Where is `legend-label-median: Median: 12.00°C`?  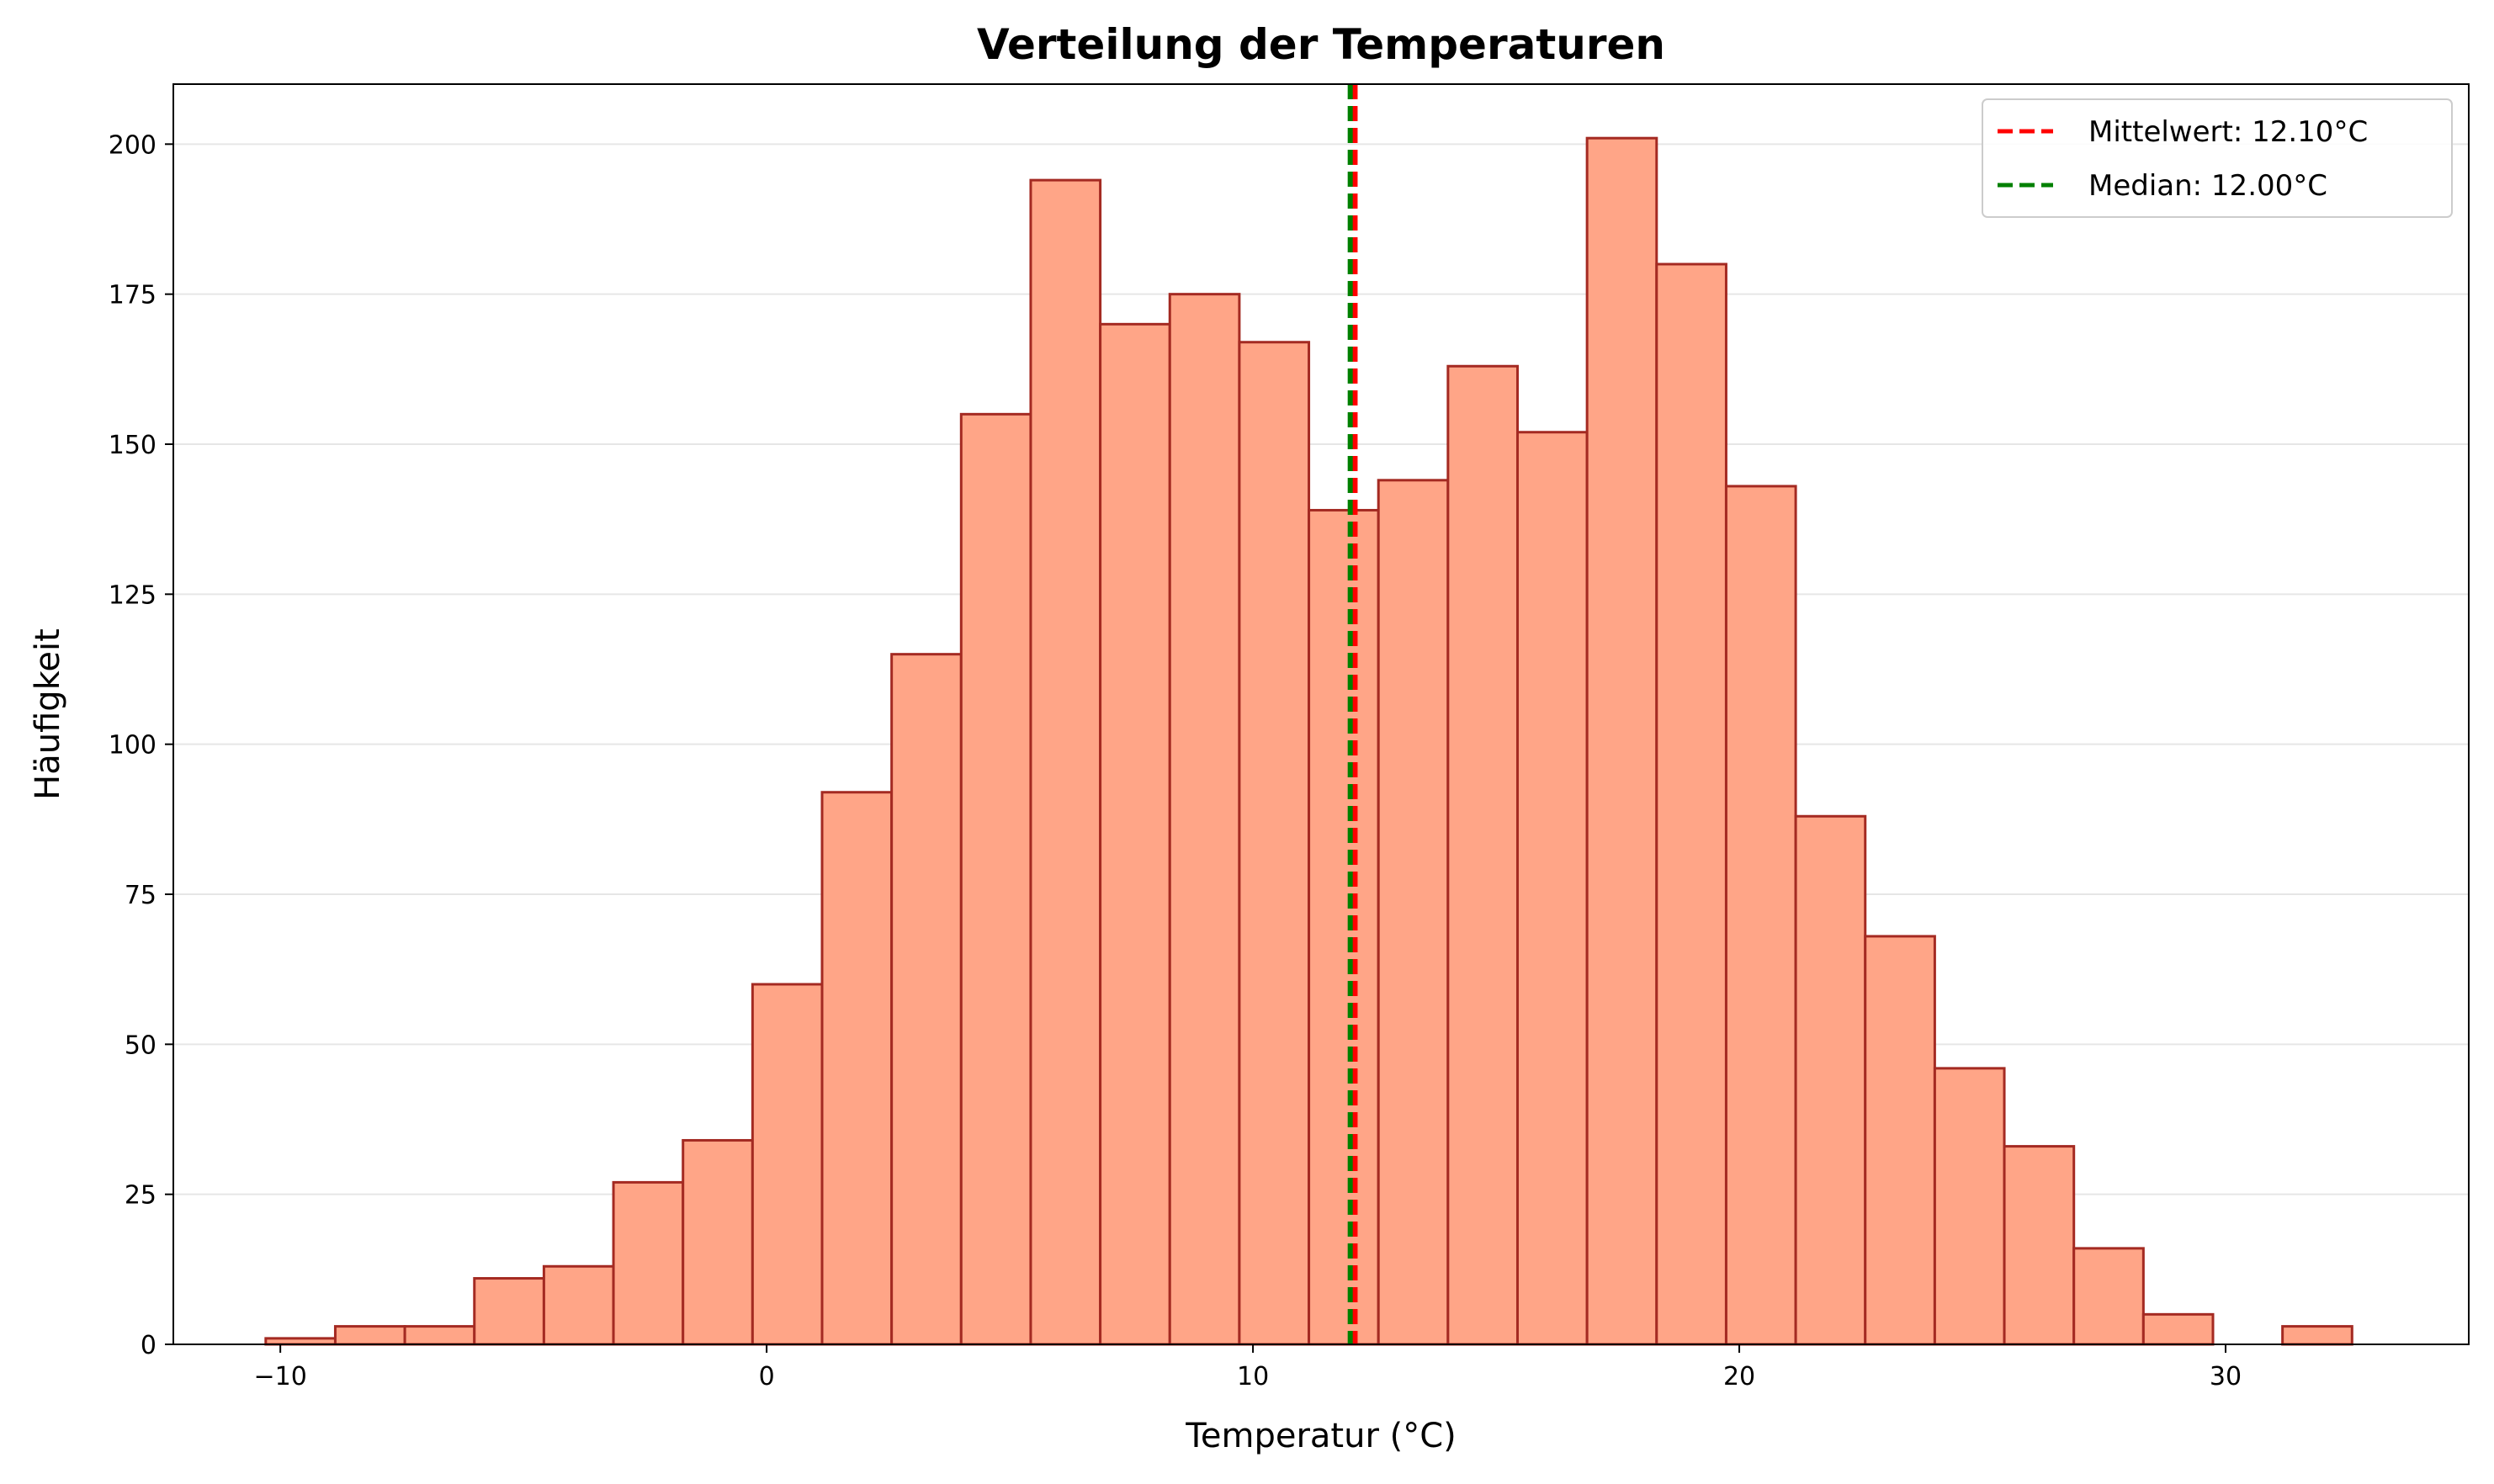
legend-label-median: Median: 12.00°C is located at coordinates (2207, 186).